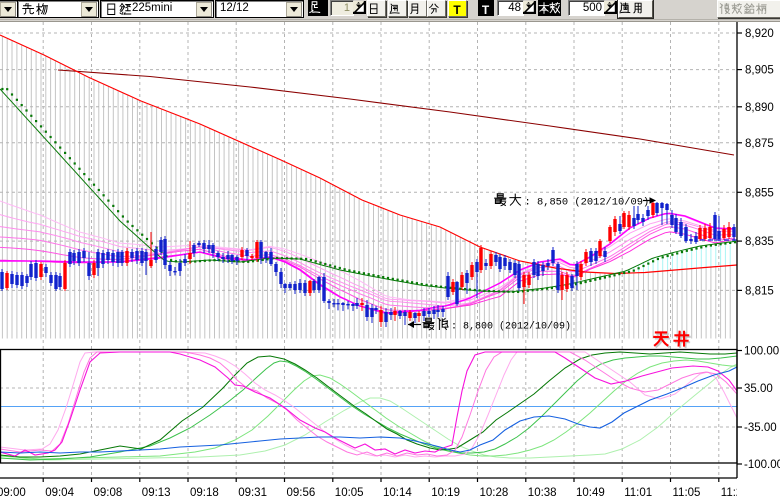  What do you see at coordinates (590, 493) in the screenshot?
I see `svg-text: 10:49` at bounding box center [590, 493].